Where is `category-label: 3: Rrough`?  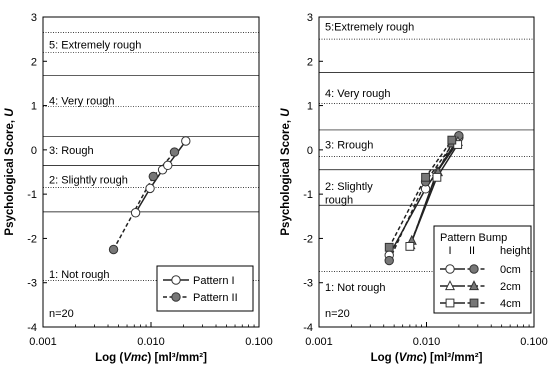 category-label: 3: Rrough is located at coordinates (349, 146).